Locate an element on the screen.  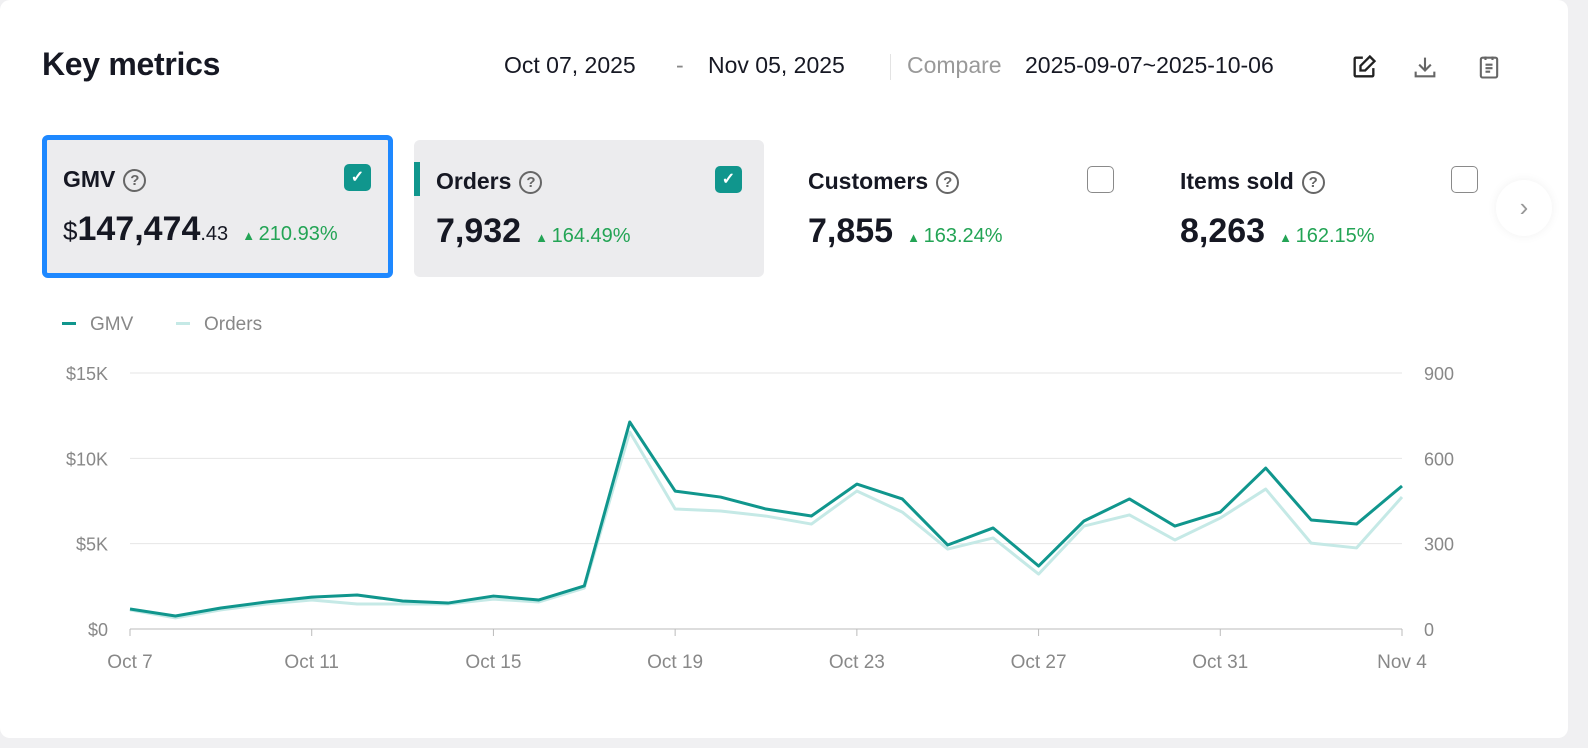
legend-orders: Orders is located at coordinates (219, 325).